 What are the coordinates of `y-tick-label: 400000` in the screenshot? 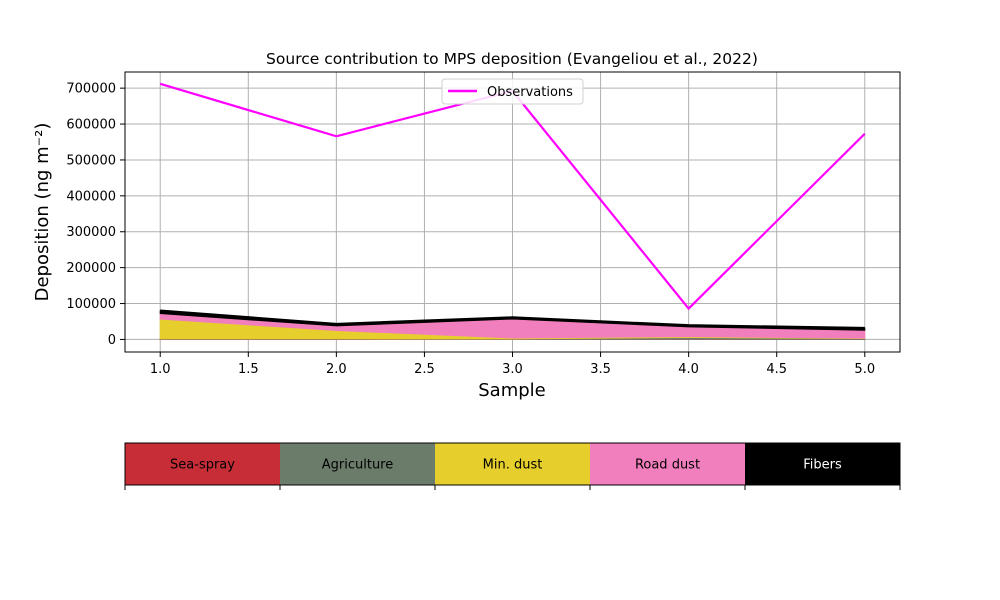 It's located at (91, 196).